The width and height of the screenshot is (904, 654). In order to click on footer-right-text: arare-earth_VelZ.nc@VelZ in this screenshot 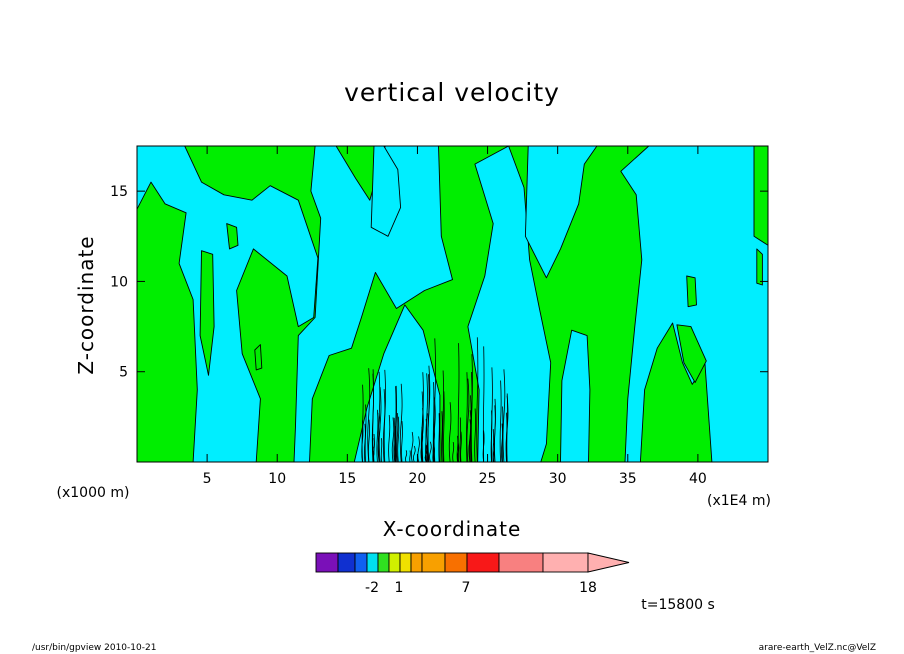, I will do `click(817, 648)`.